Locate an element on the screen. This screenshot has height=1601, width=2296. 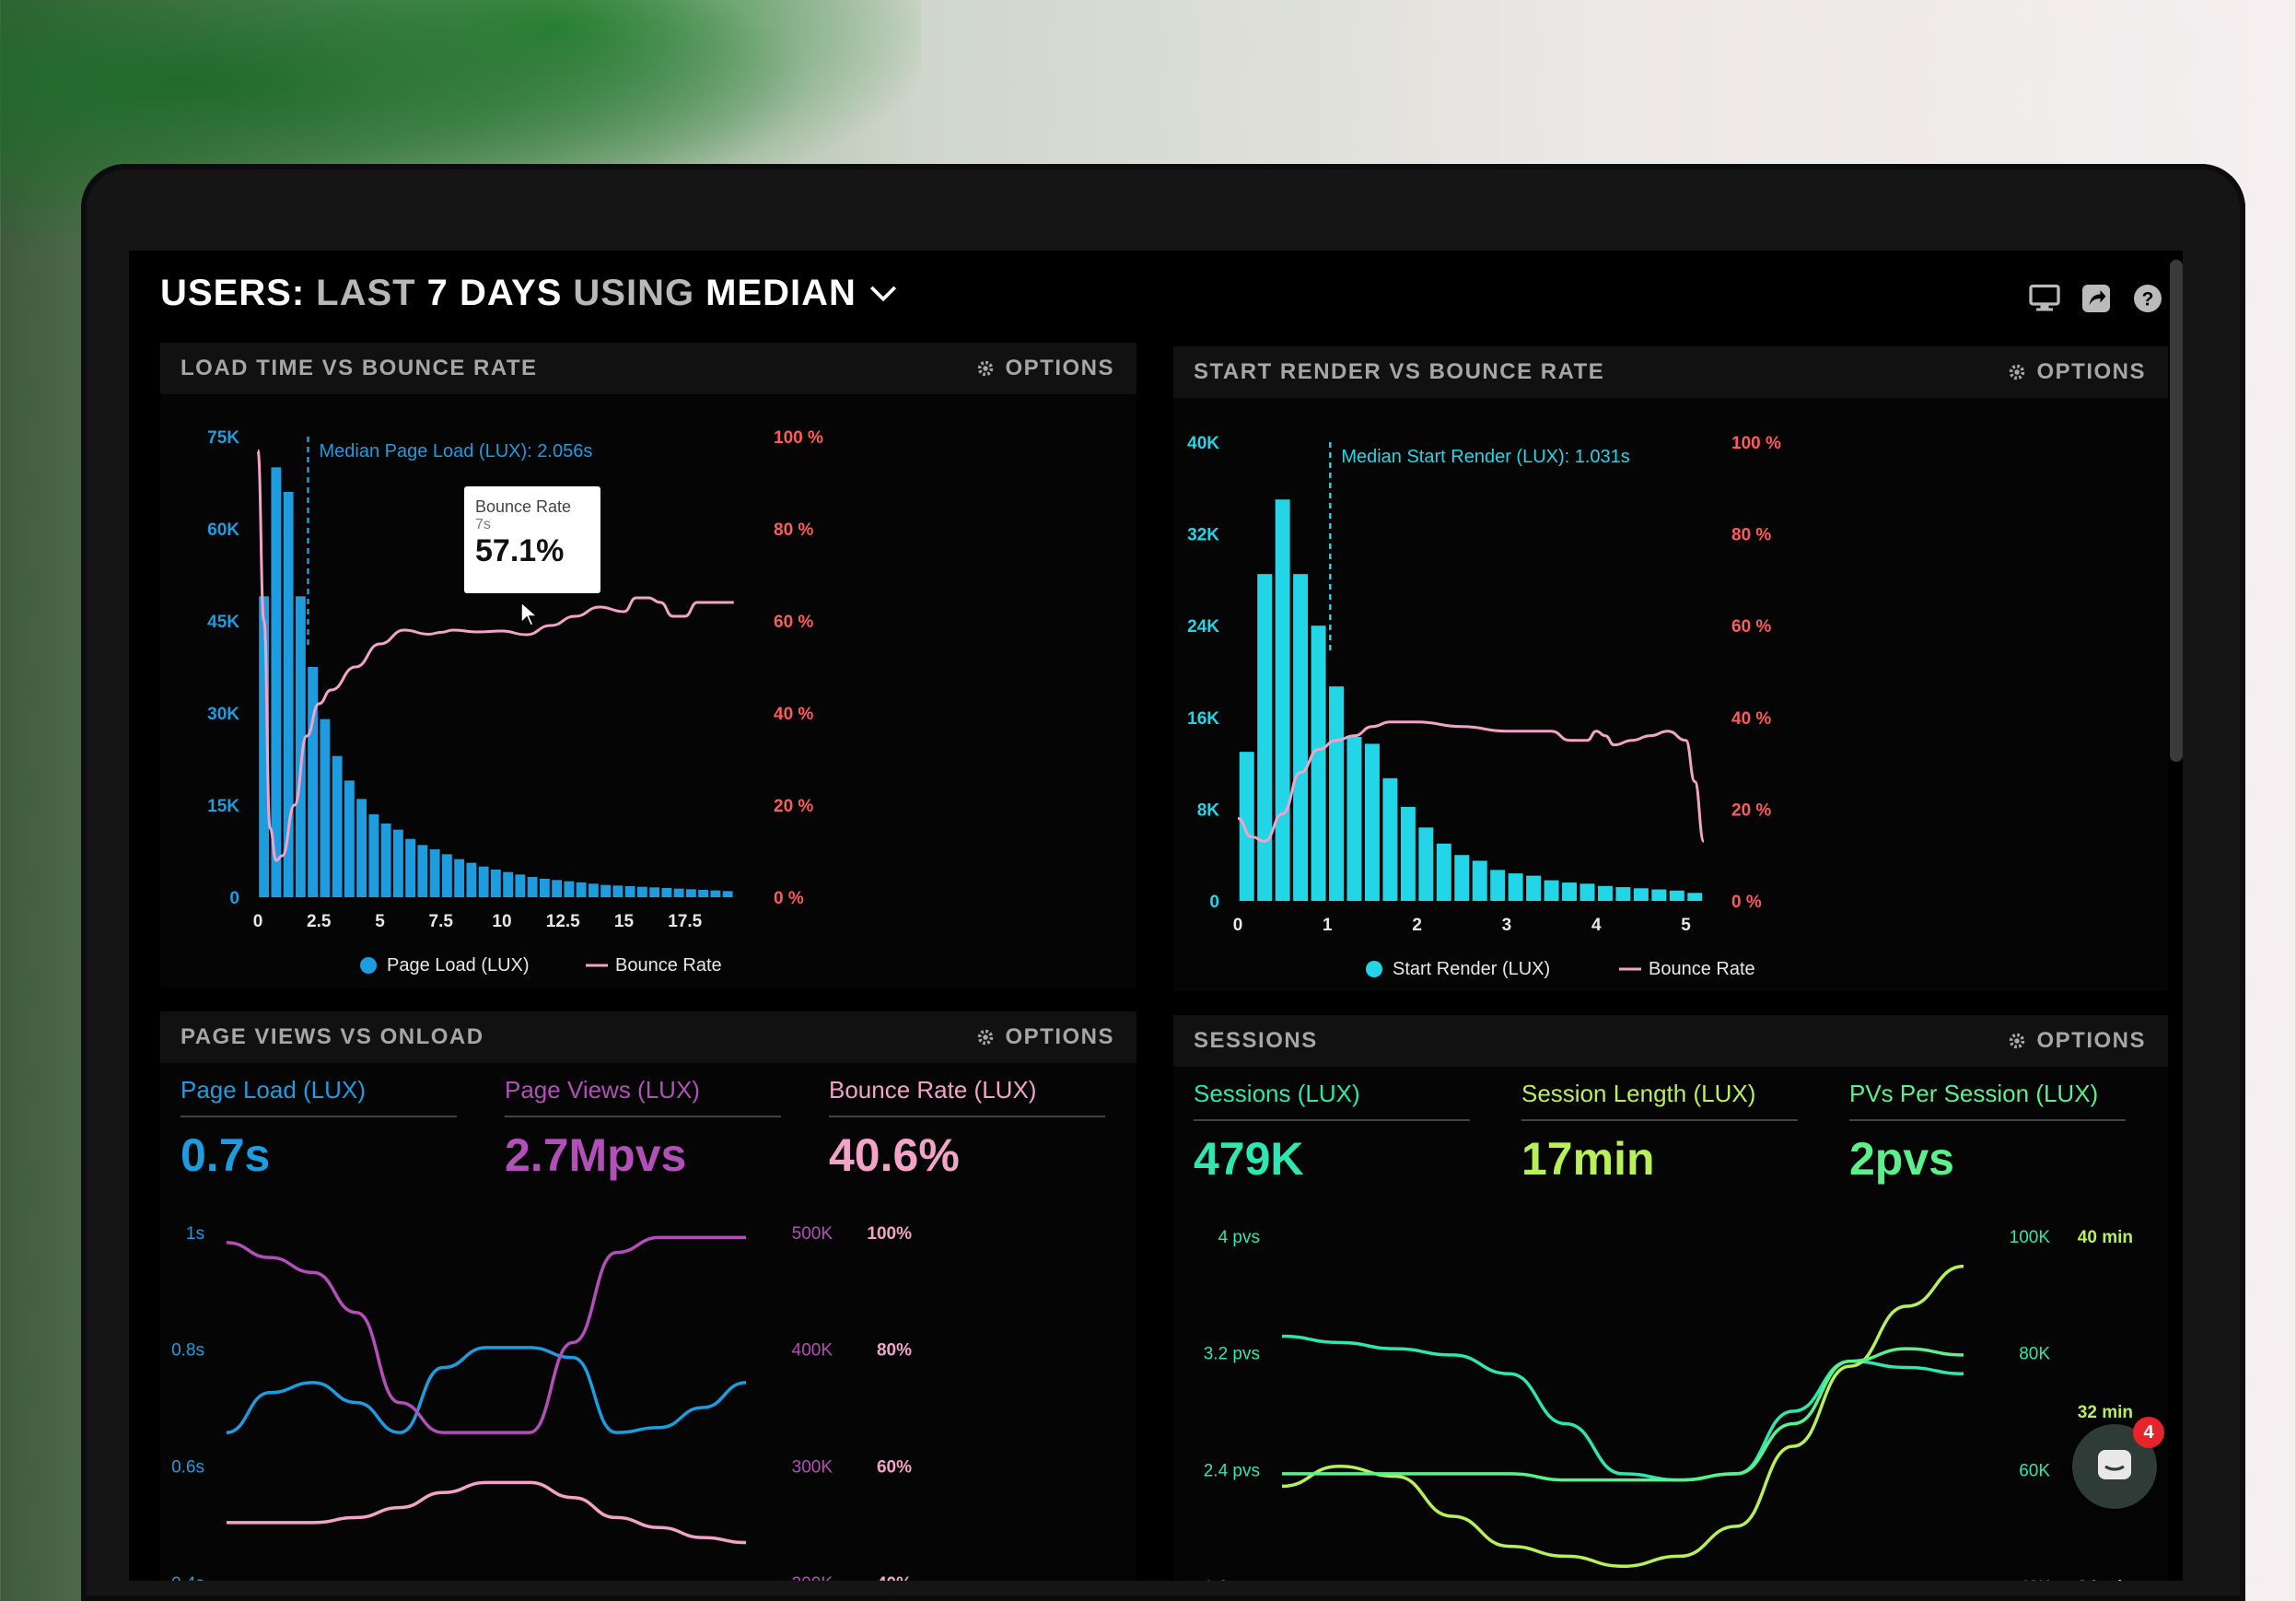
y3-tick-label: 24 min is located at coordinates (2105, 1579).